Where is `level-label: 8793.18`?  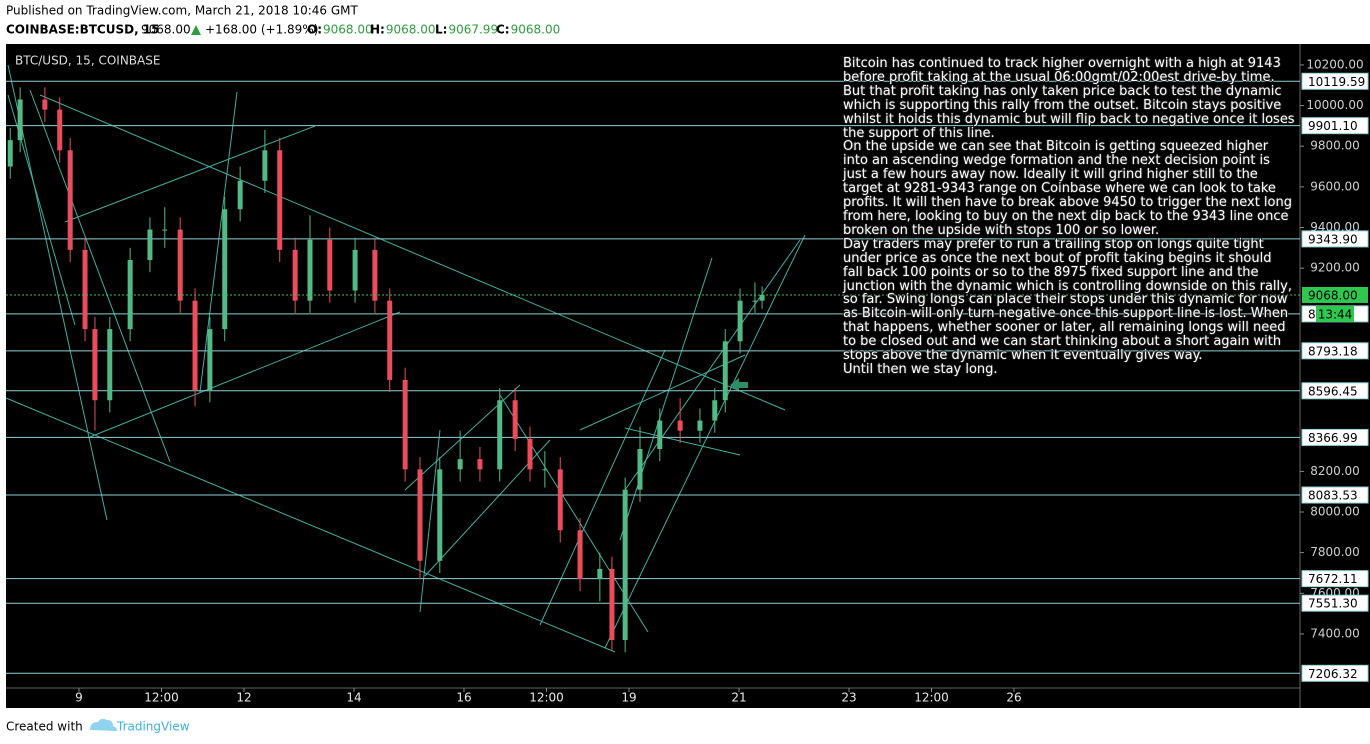 level-label: 8793.18 is located at coordinates (1333, 351).